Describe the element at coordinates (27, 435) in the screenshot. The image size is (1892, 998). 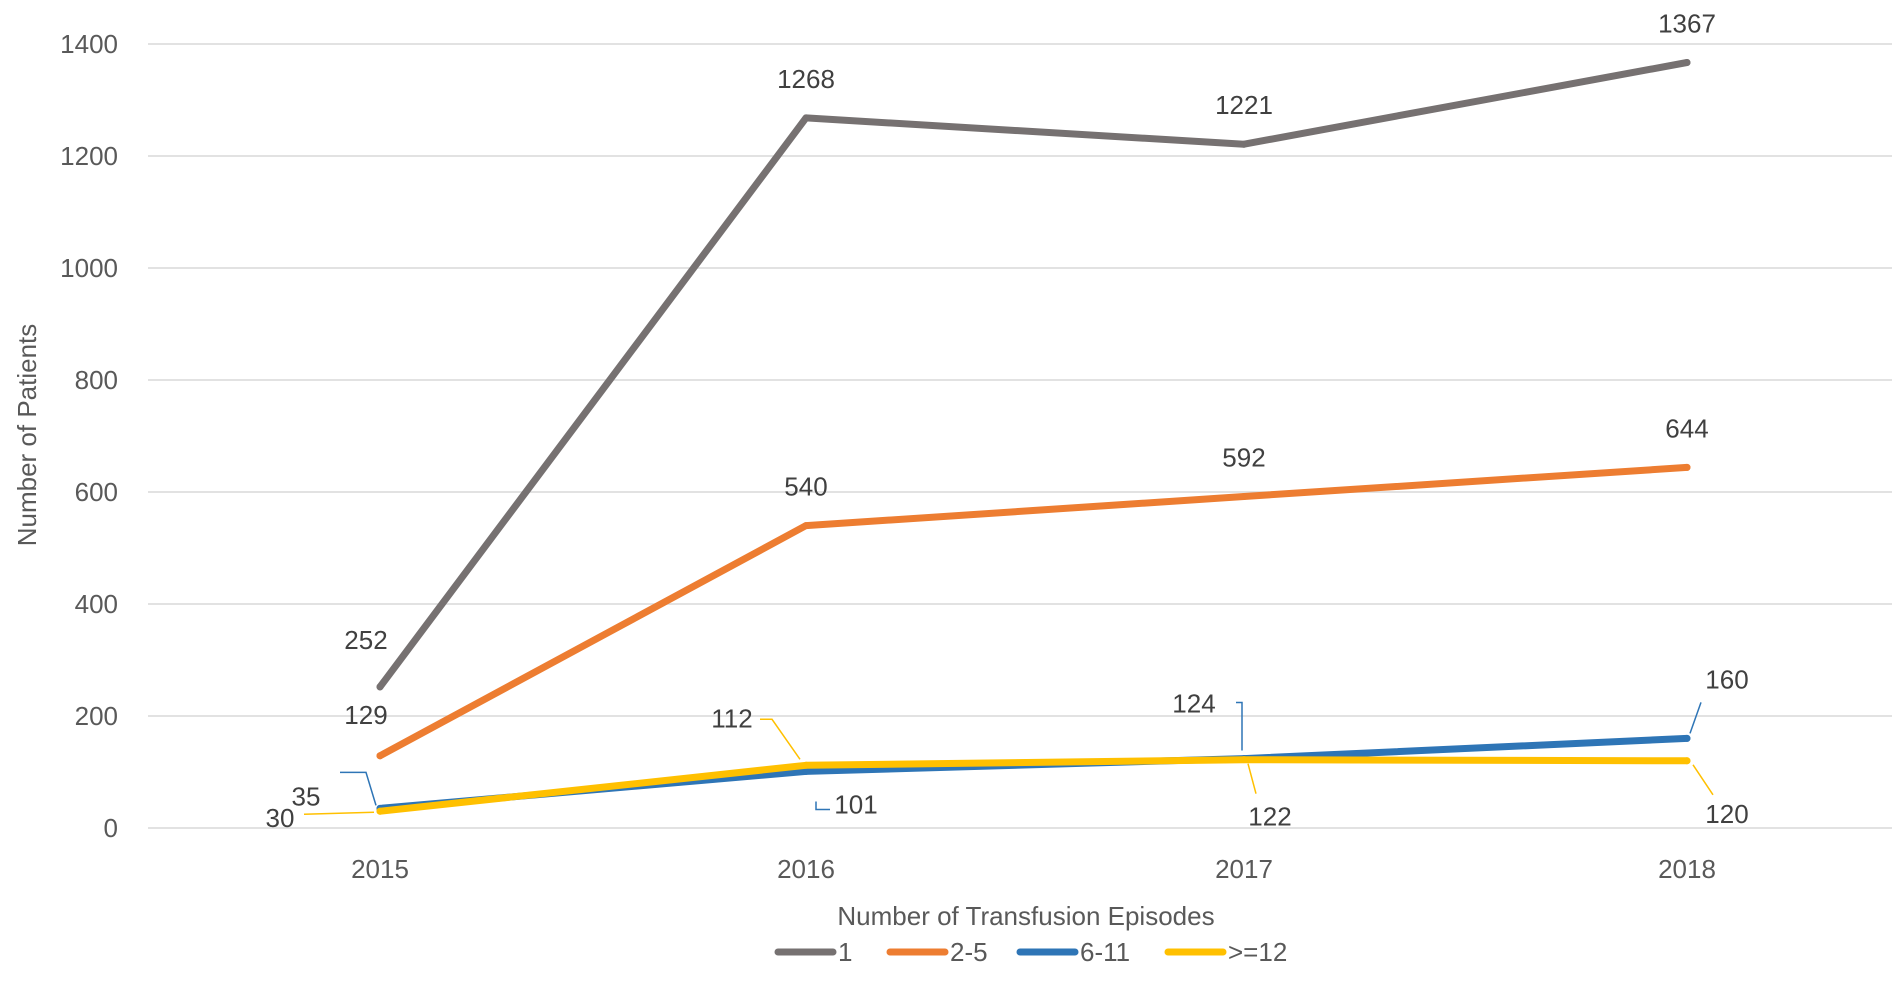
I see `y-axis-title: Number of Patients` at that location.